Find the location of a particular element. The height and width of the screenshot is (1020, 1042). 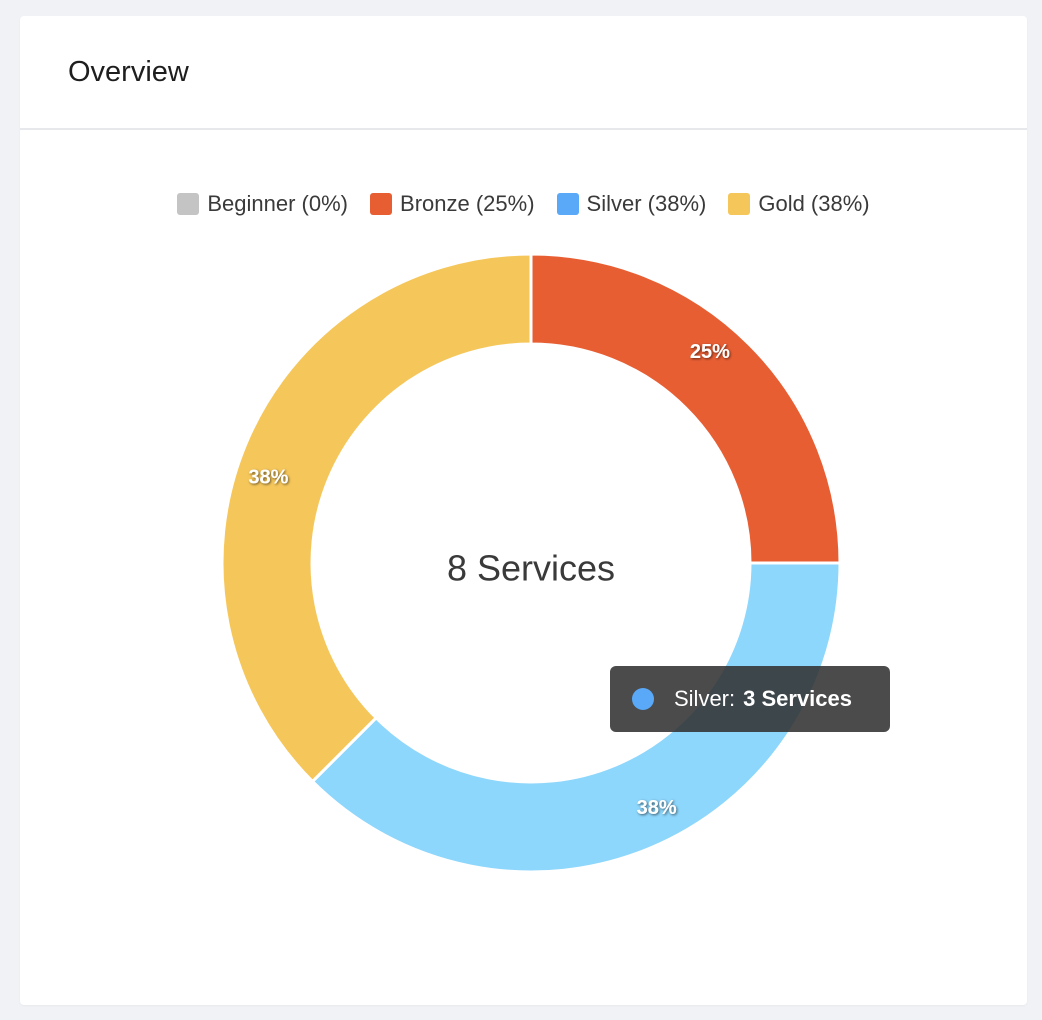

legend-label-gold: Gold (38%) is located at coordinates (814, 203).